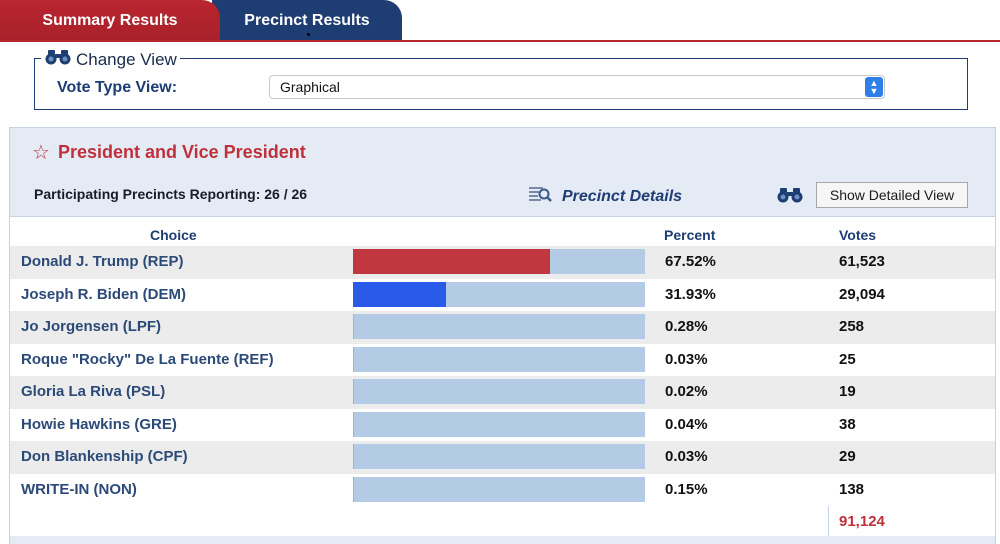 Image resolution: width=1000 pixels, height=544 pixels. I want to click on candidate-row: Donald J. Trump (REP) 67.52% 61,523, so click(502, 262).